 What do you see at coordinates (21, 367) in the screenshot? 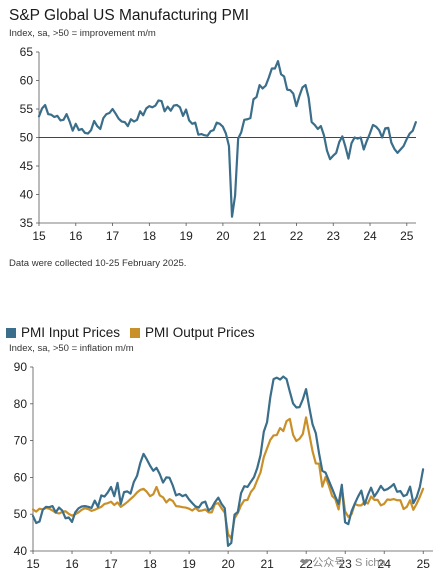
I see `y-tick-label: 90` at bounding box center [21, 367].